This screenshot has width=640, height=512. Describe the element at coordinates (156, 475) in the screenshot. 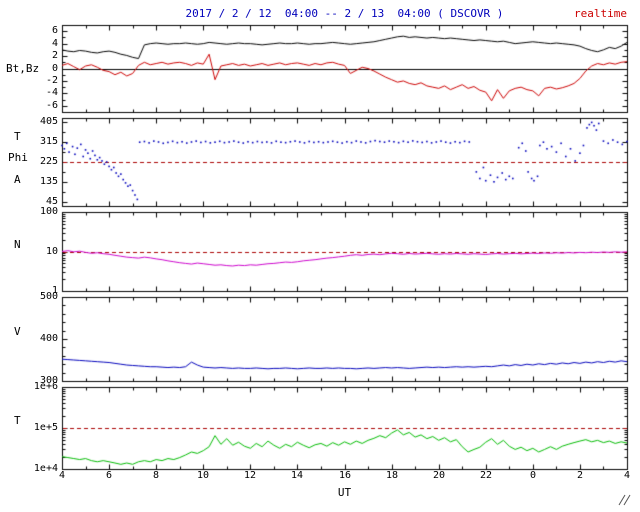

I see `x-tick-label: 8` at that location.